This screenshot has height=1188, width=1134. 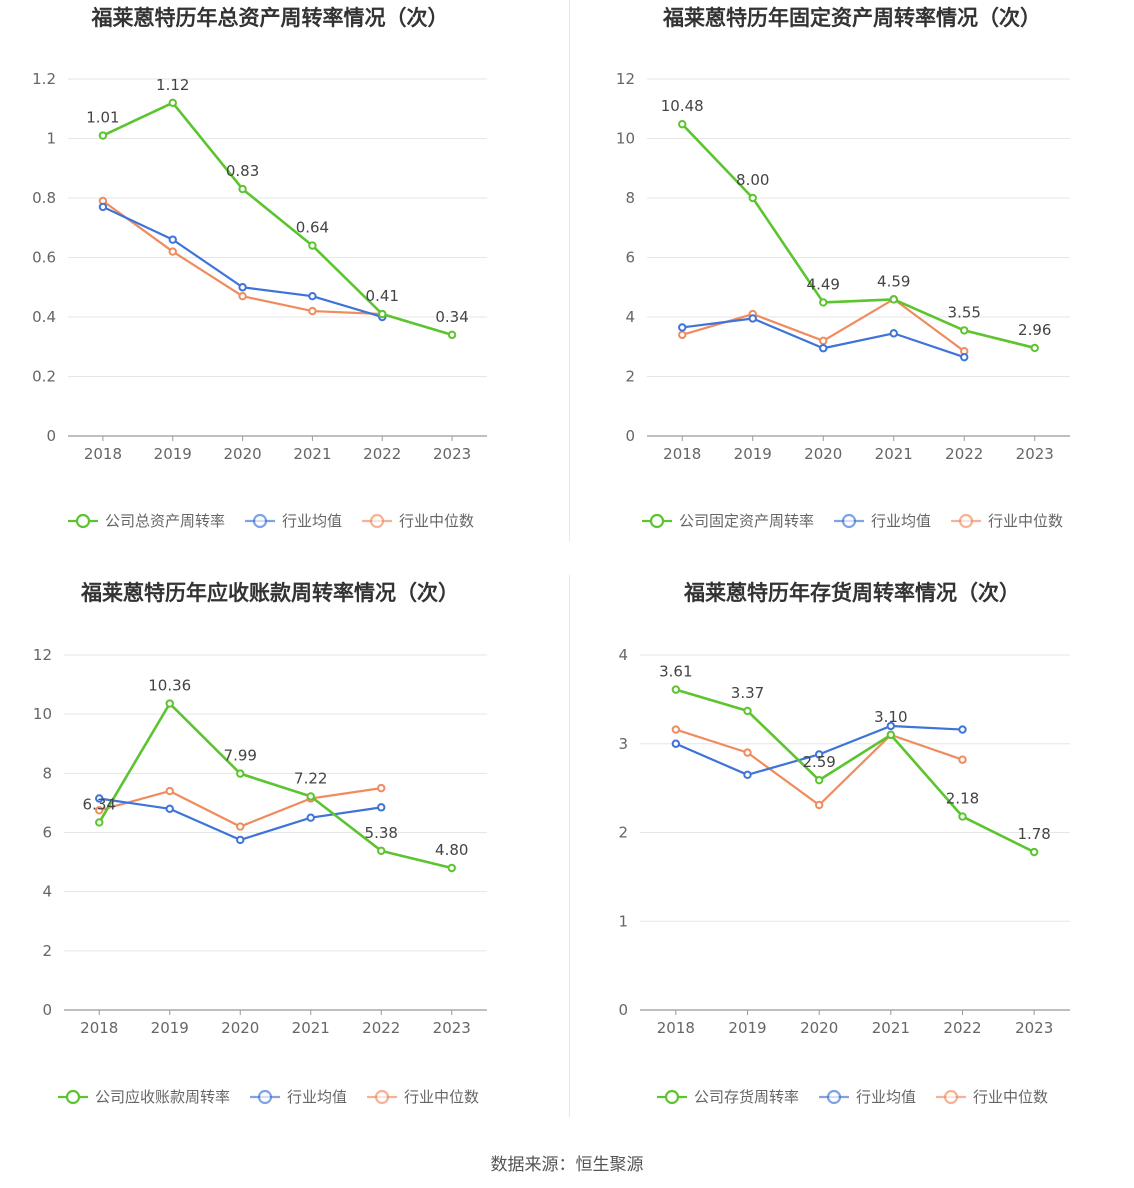 What do you see at coordinates (1034, 330) in the screenshot?
I see `data-label: 2.96` at bounding box center [1034, 330].